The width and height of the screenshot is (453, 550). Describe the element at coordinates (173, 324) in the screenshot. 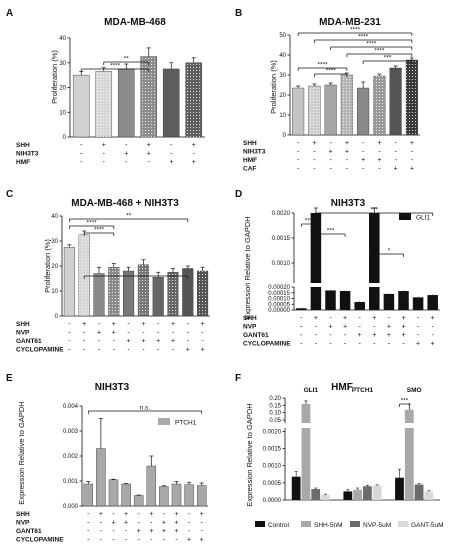

I see `row-sign-c-0-7: +` at that location.